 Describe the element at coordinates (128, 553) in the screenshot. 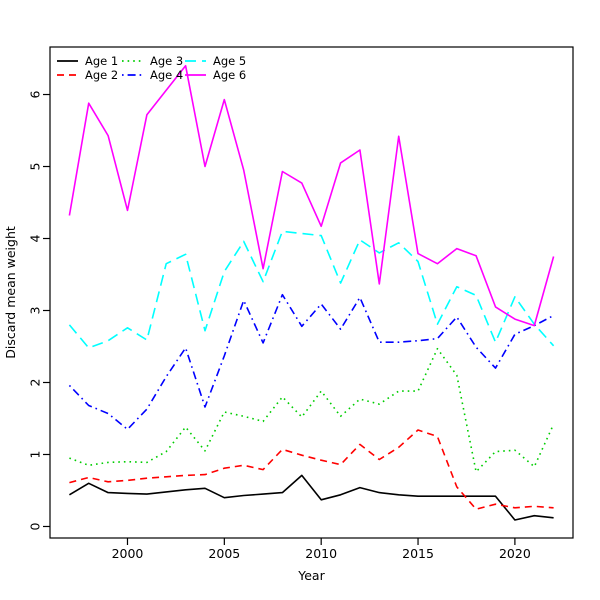

I see `x-axis-tick-label: 2000` at that location.